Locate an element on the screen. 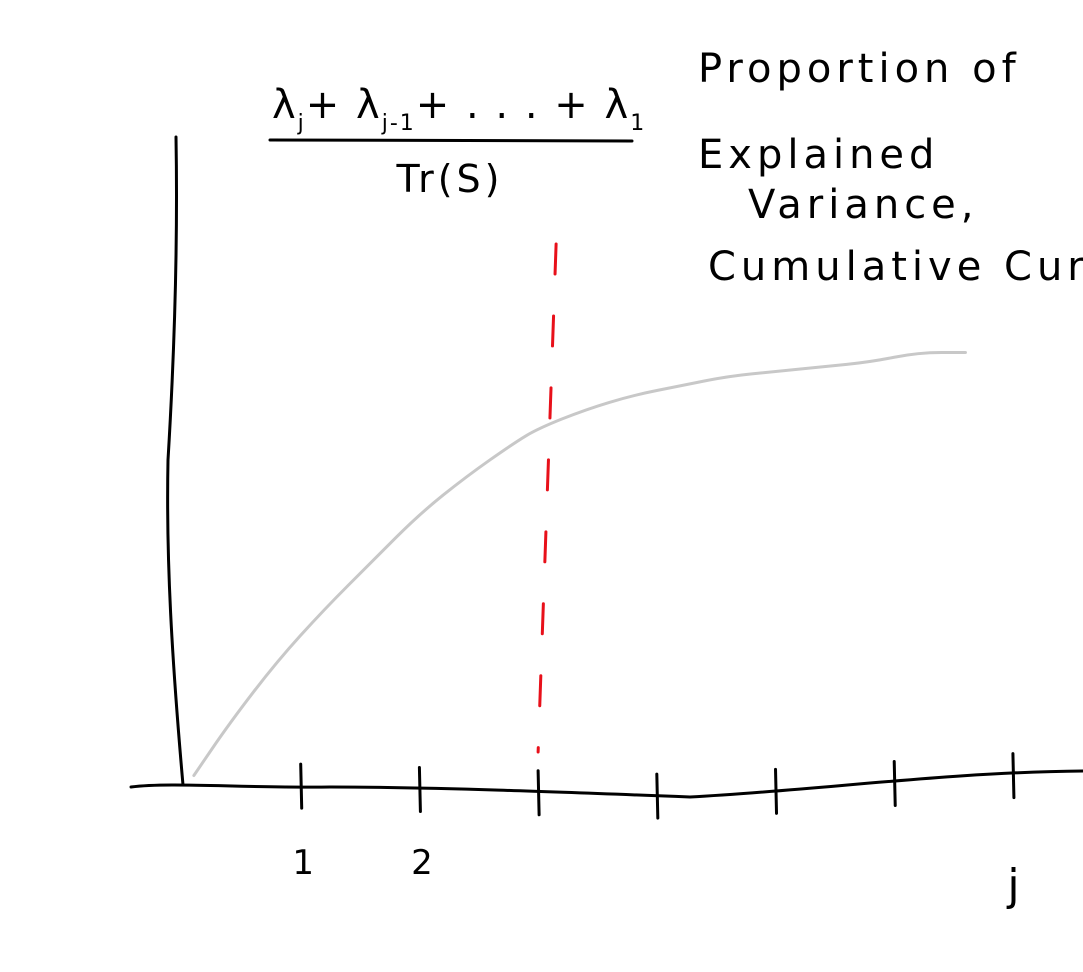 The height and width of the screenshot is (972, 1083). x-tick-marks is located at coordinates (657, 786).